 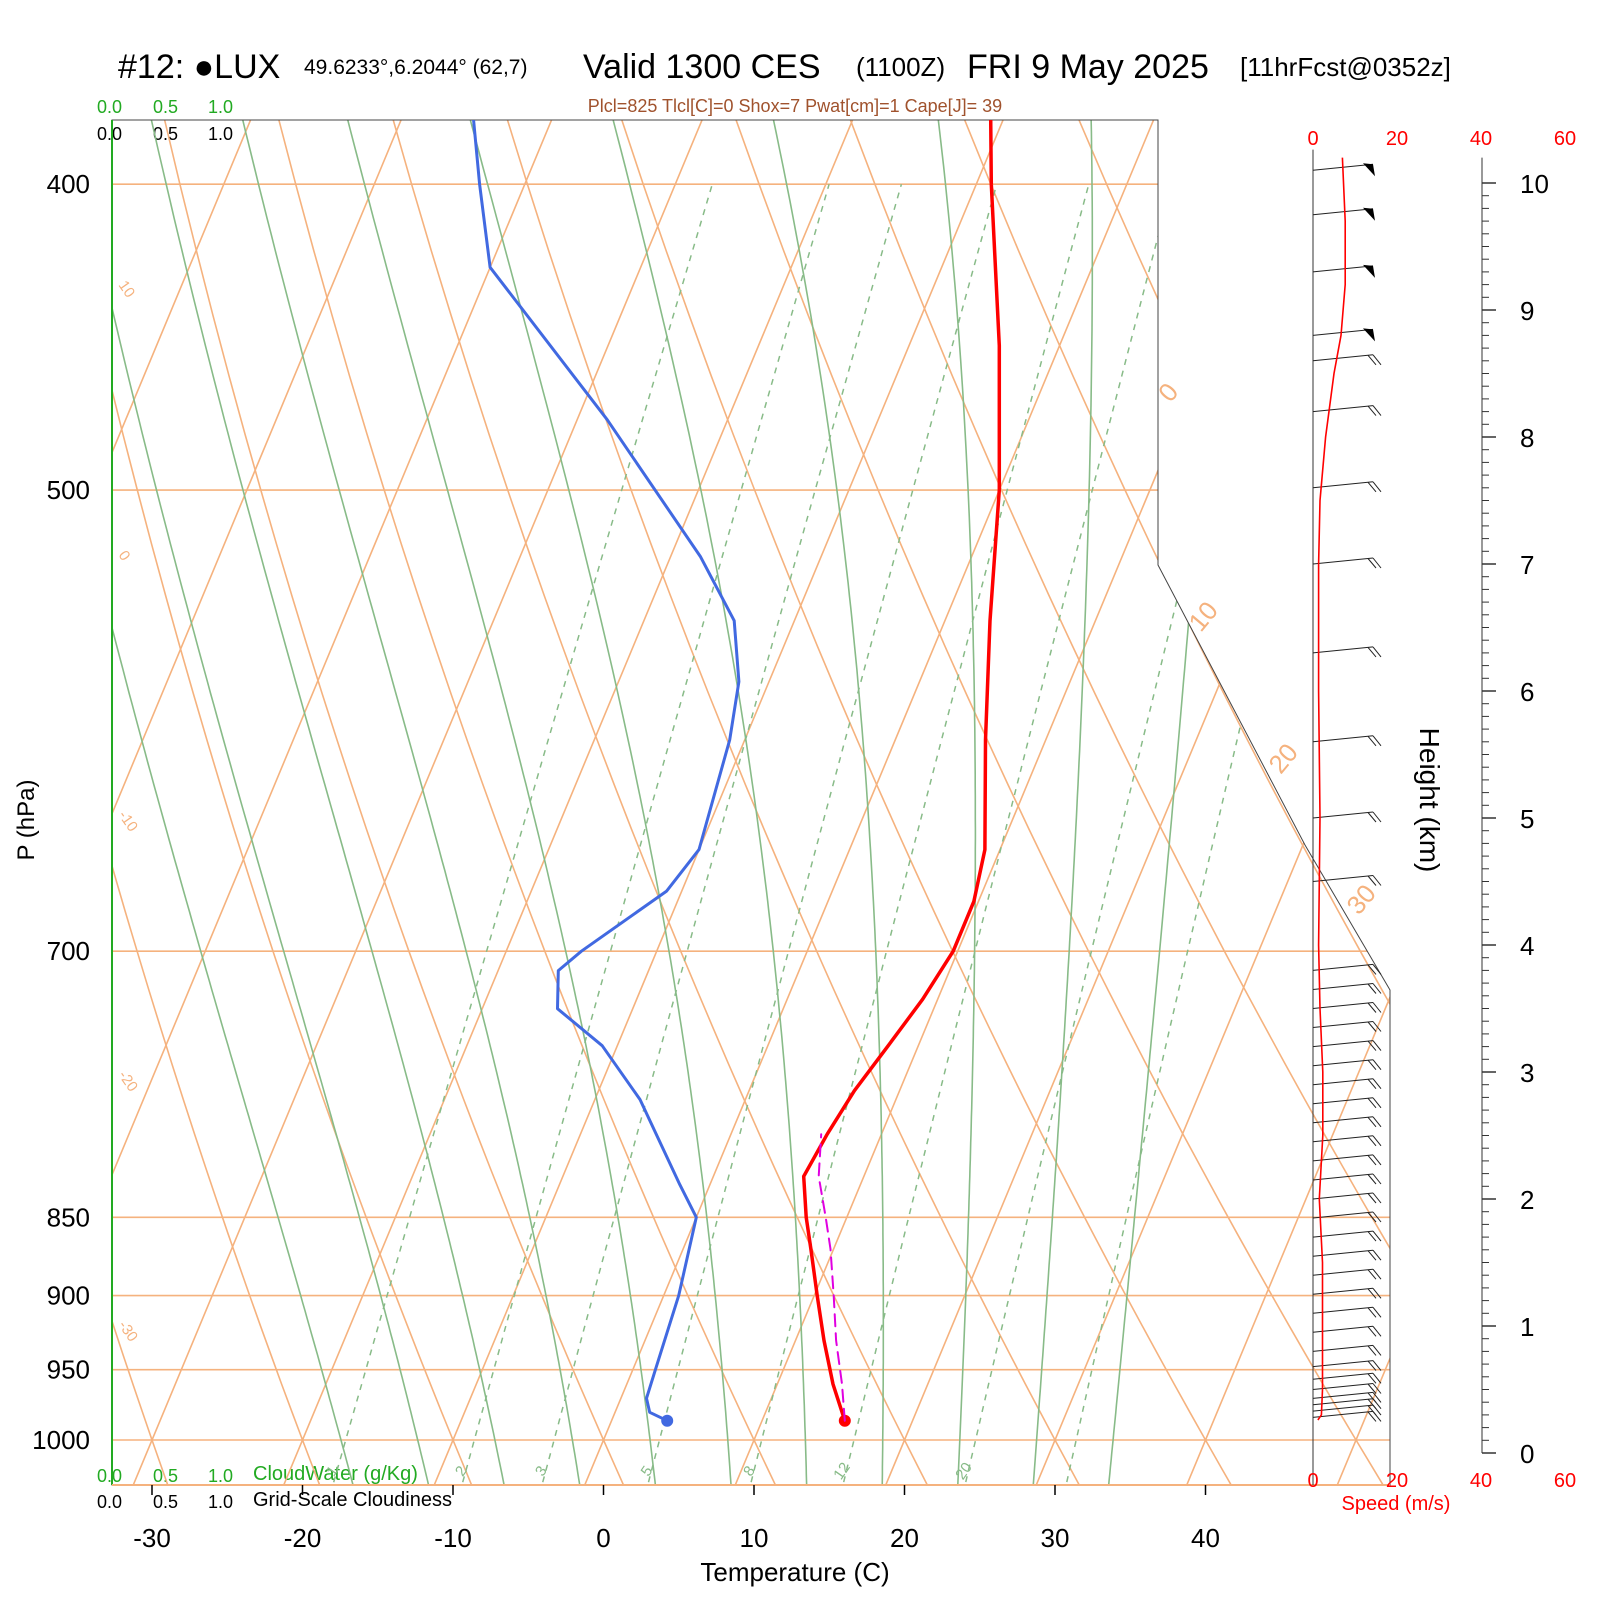 What do you see at coordinates (109, 1476) in the screenshot?
I see `cloudwater-tick: 0.0` at bounding box center [109, 1476].